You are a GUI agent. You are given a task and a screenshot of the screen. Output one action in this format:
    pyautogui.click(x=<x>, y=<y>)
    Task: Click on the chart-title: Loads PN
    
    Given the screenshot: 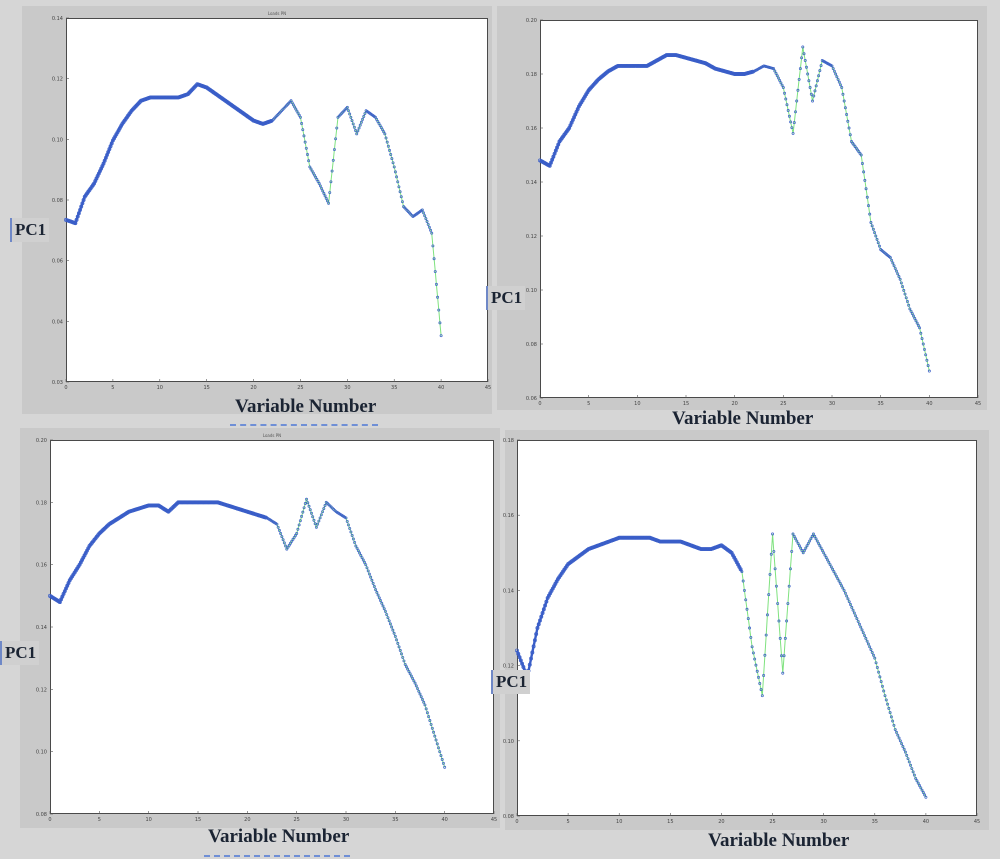 What is the action you would take?
    pyautogui.click(x=277, y=13)
    